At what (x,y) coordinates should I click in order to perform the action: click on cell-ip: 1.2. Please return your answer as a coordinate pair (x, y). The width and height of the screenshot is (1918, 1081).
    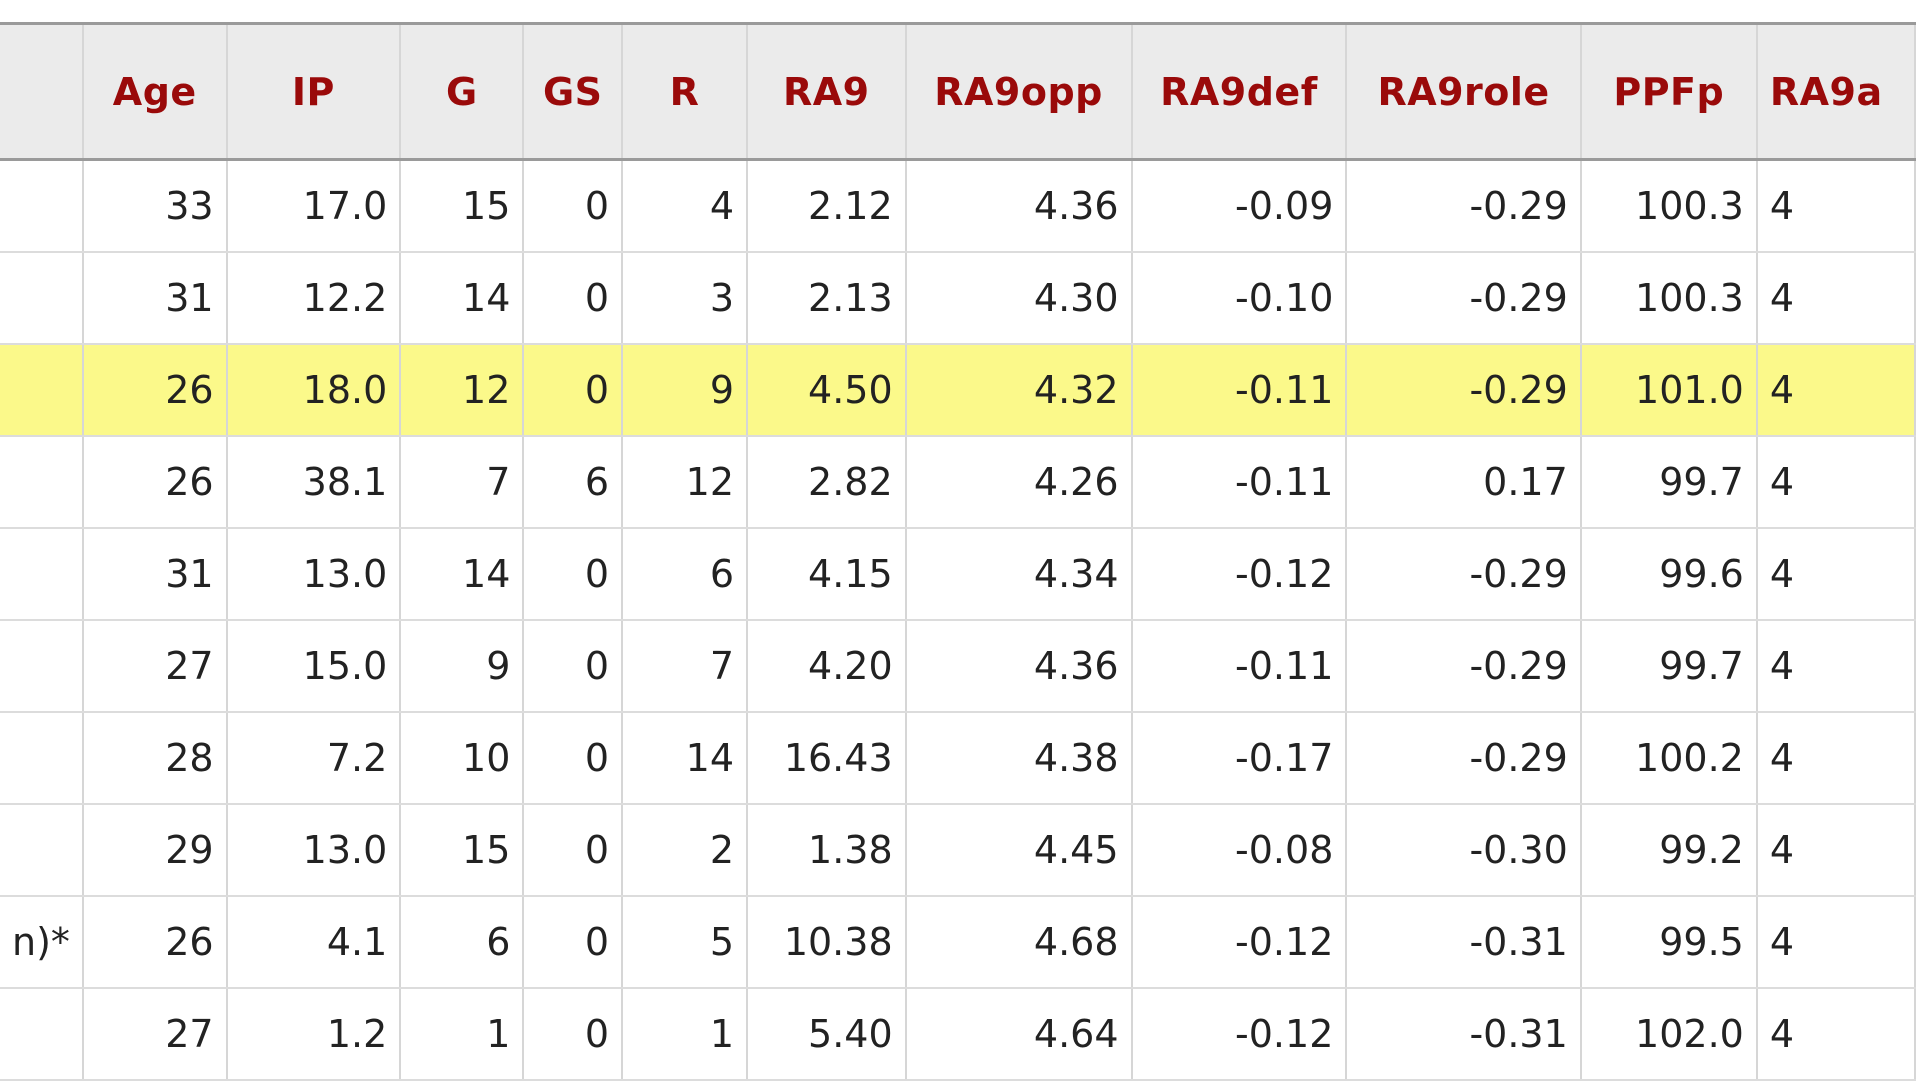
    Looking at the image, I should click on (313, 1034).